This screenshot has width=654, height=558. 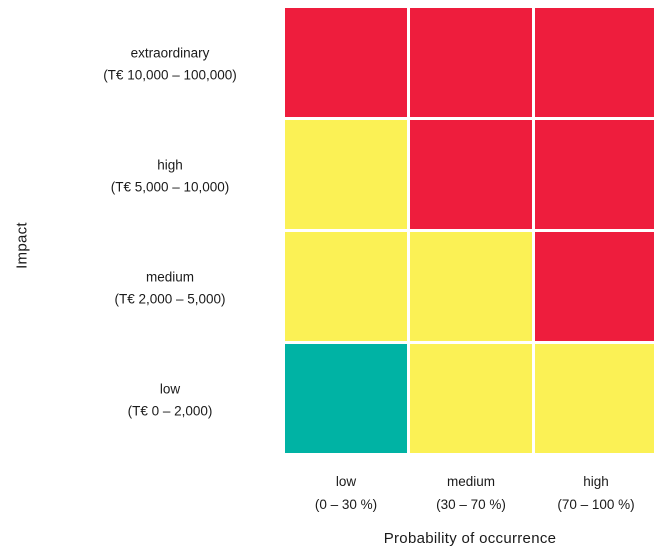 I want to click on x-tick-range: (30 – 70 %), so click(x=471, y=504).